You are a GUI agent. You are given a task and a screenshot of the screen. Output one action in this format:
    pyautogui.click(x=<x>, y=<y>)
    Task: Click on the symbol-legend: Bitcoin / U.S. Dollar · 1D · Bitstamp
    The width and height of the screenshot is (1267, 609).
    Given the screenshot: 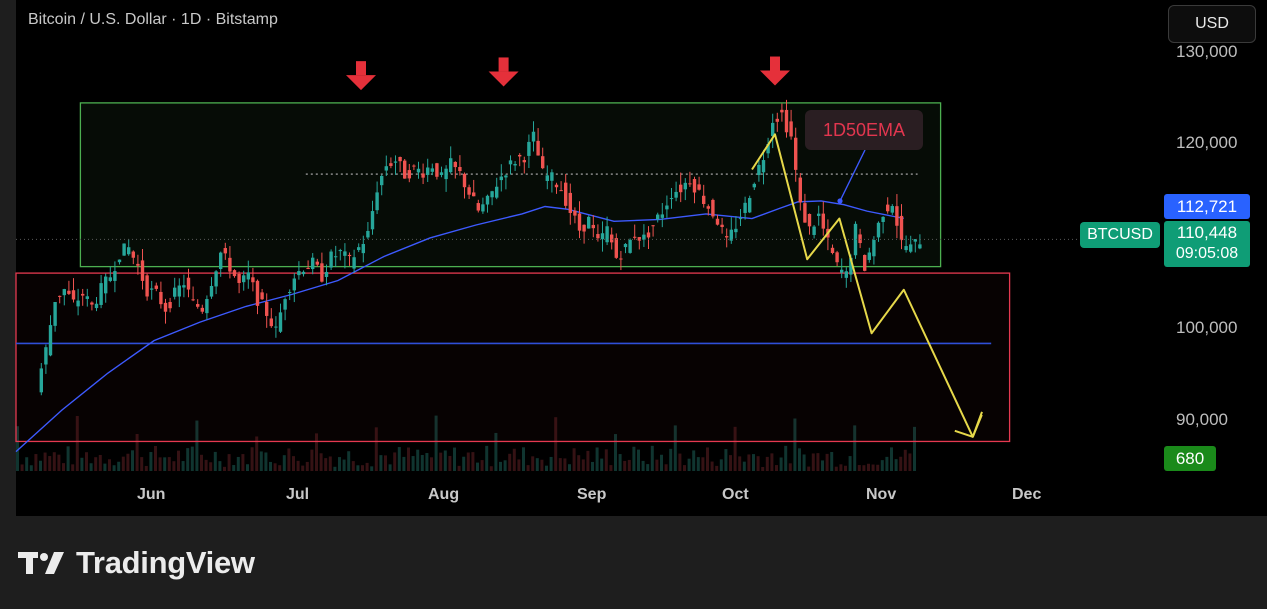 What is the action you would take?
    pyautogui.click(x=153, y=19)
    